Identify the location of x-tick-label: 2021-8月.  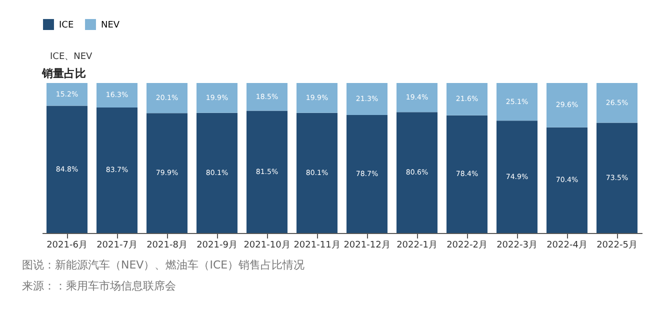
(167, 245).